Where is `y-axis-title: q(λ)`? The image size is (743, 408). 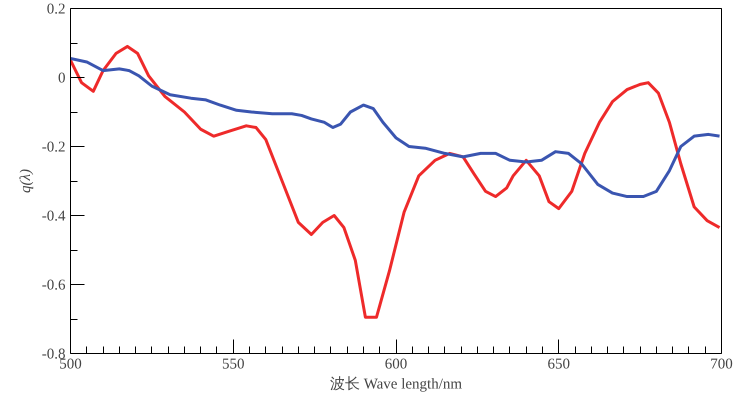
y-axis-title: q(λ) is located at coordinates (26, 180).